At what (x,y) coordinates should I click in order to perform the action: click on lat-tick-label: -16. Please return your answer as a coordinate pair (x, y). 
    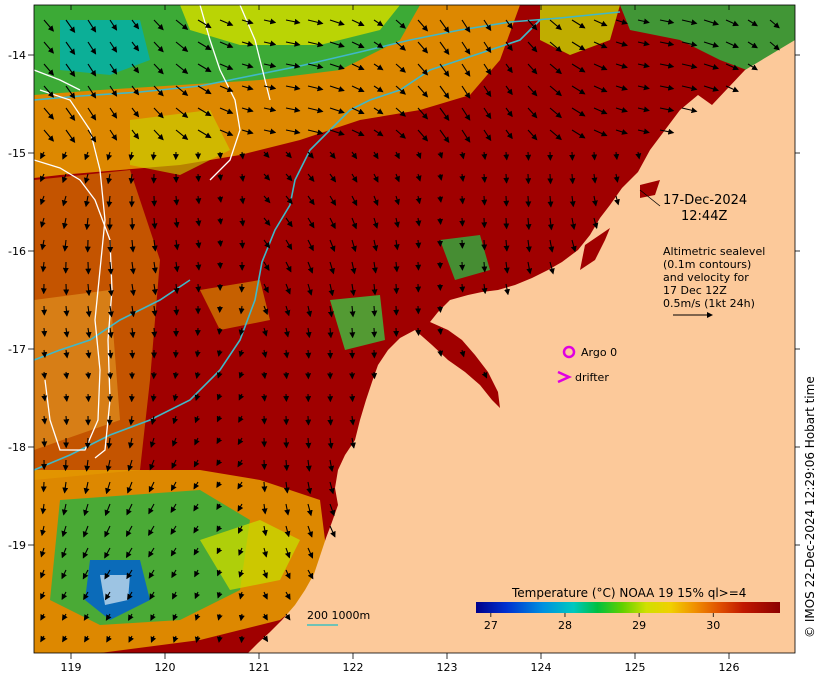
    Looking at the image, I should click on (17, 251).